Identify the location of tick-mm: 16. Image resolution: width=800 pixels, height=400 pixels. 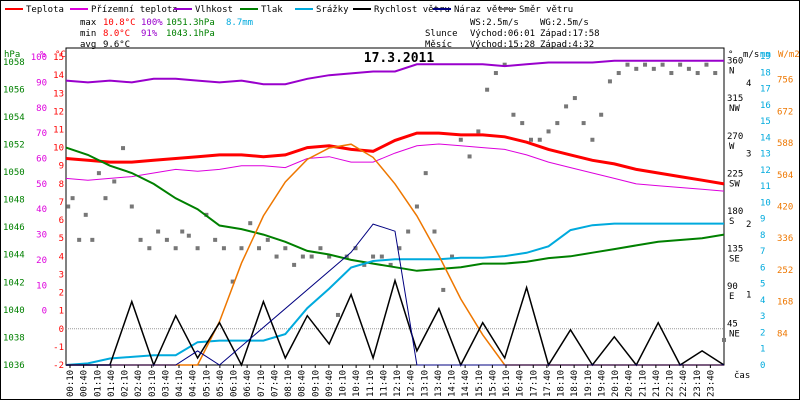
(765, 106).